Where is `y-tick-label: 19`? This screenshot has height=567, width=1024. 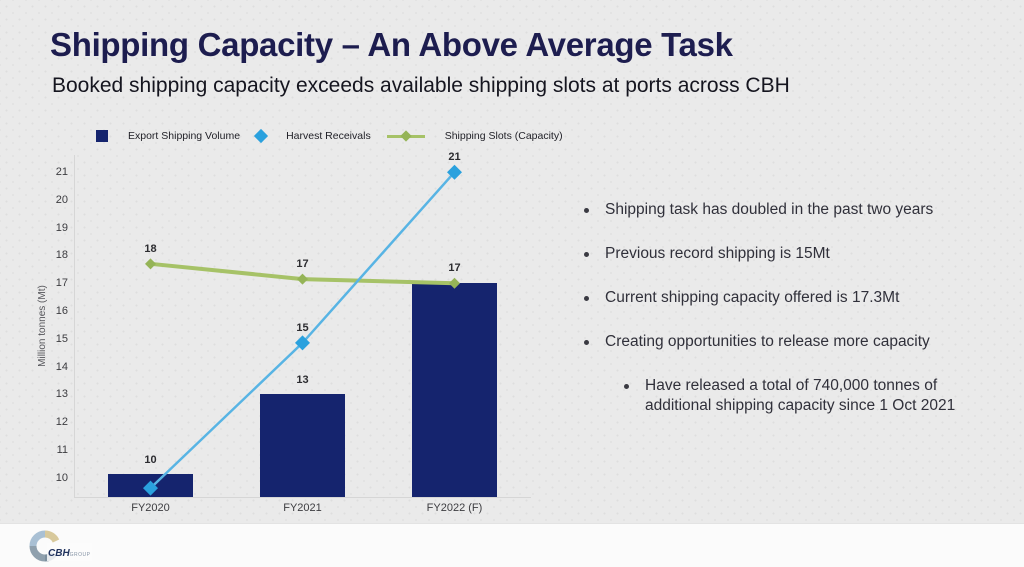 y-tick-label: 19 is located at coordinates (61, 227).